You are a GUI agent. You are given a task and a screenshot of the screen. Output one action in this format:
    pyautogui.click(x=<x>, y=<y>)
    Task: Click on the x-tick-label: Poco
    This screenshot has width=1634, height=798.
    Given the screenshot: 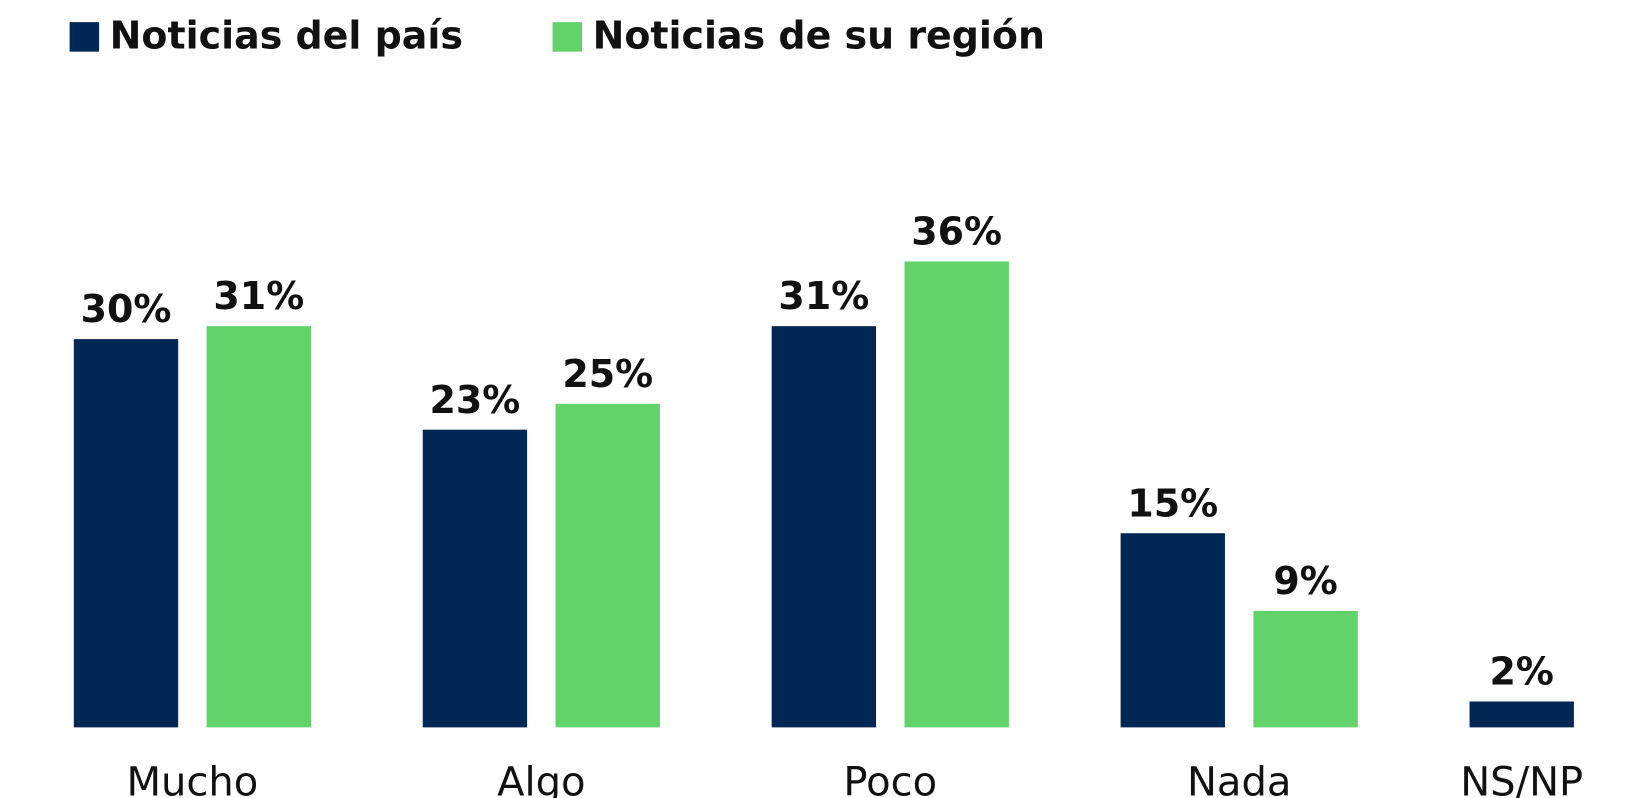 What is the action you would take?
    pyautogui.click(x=890, y=778)
    